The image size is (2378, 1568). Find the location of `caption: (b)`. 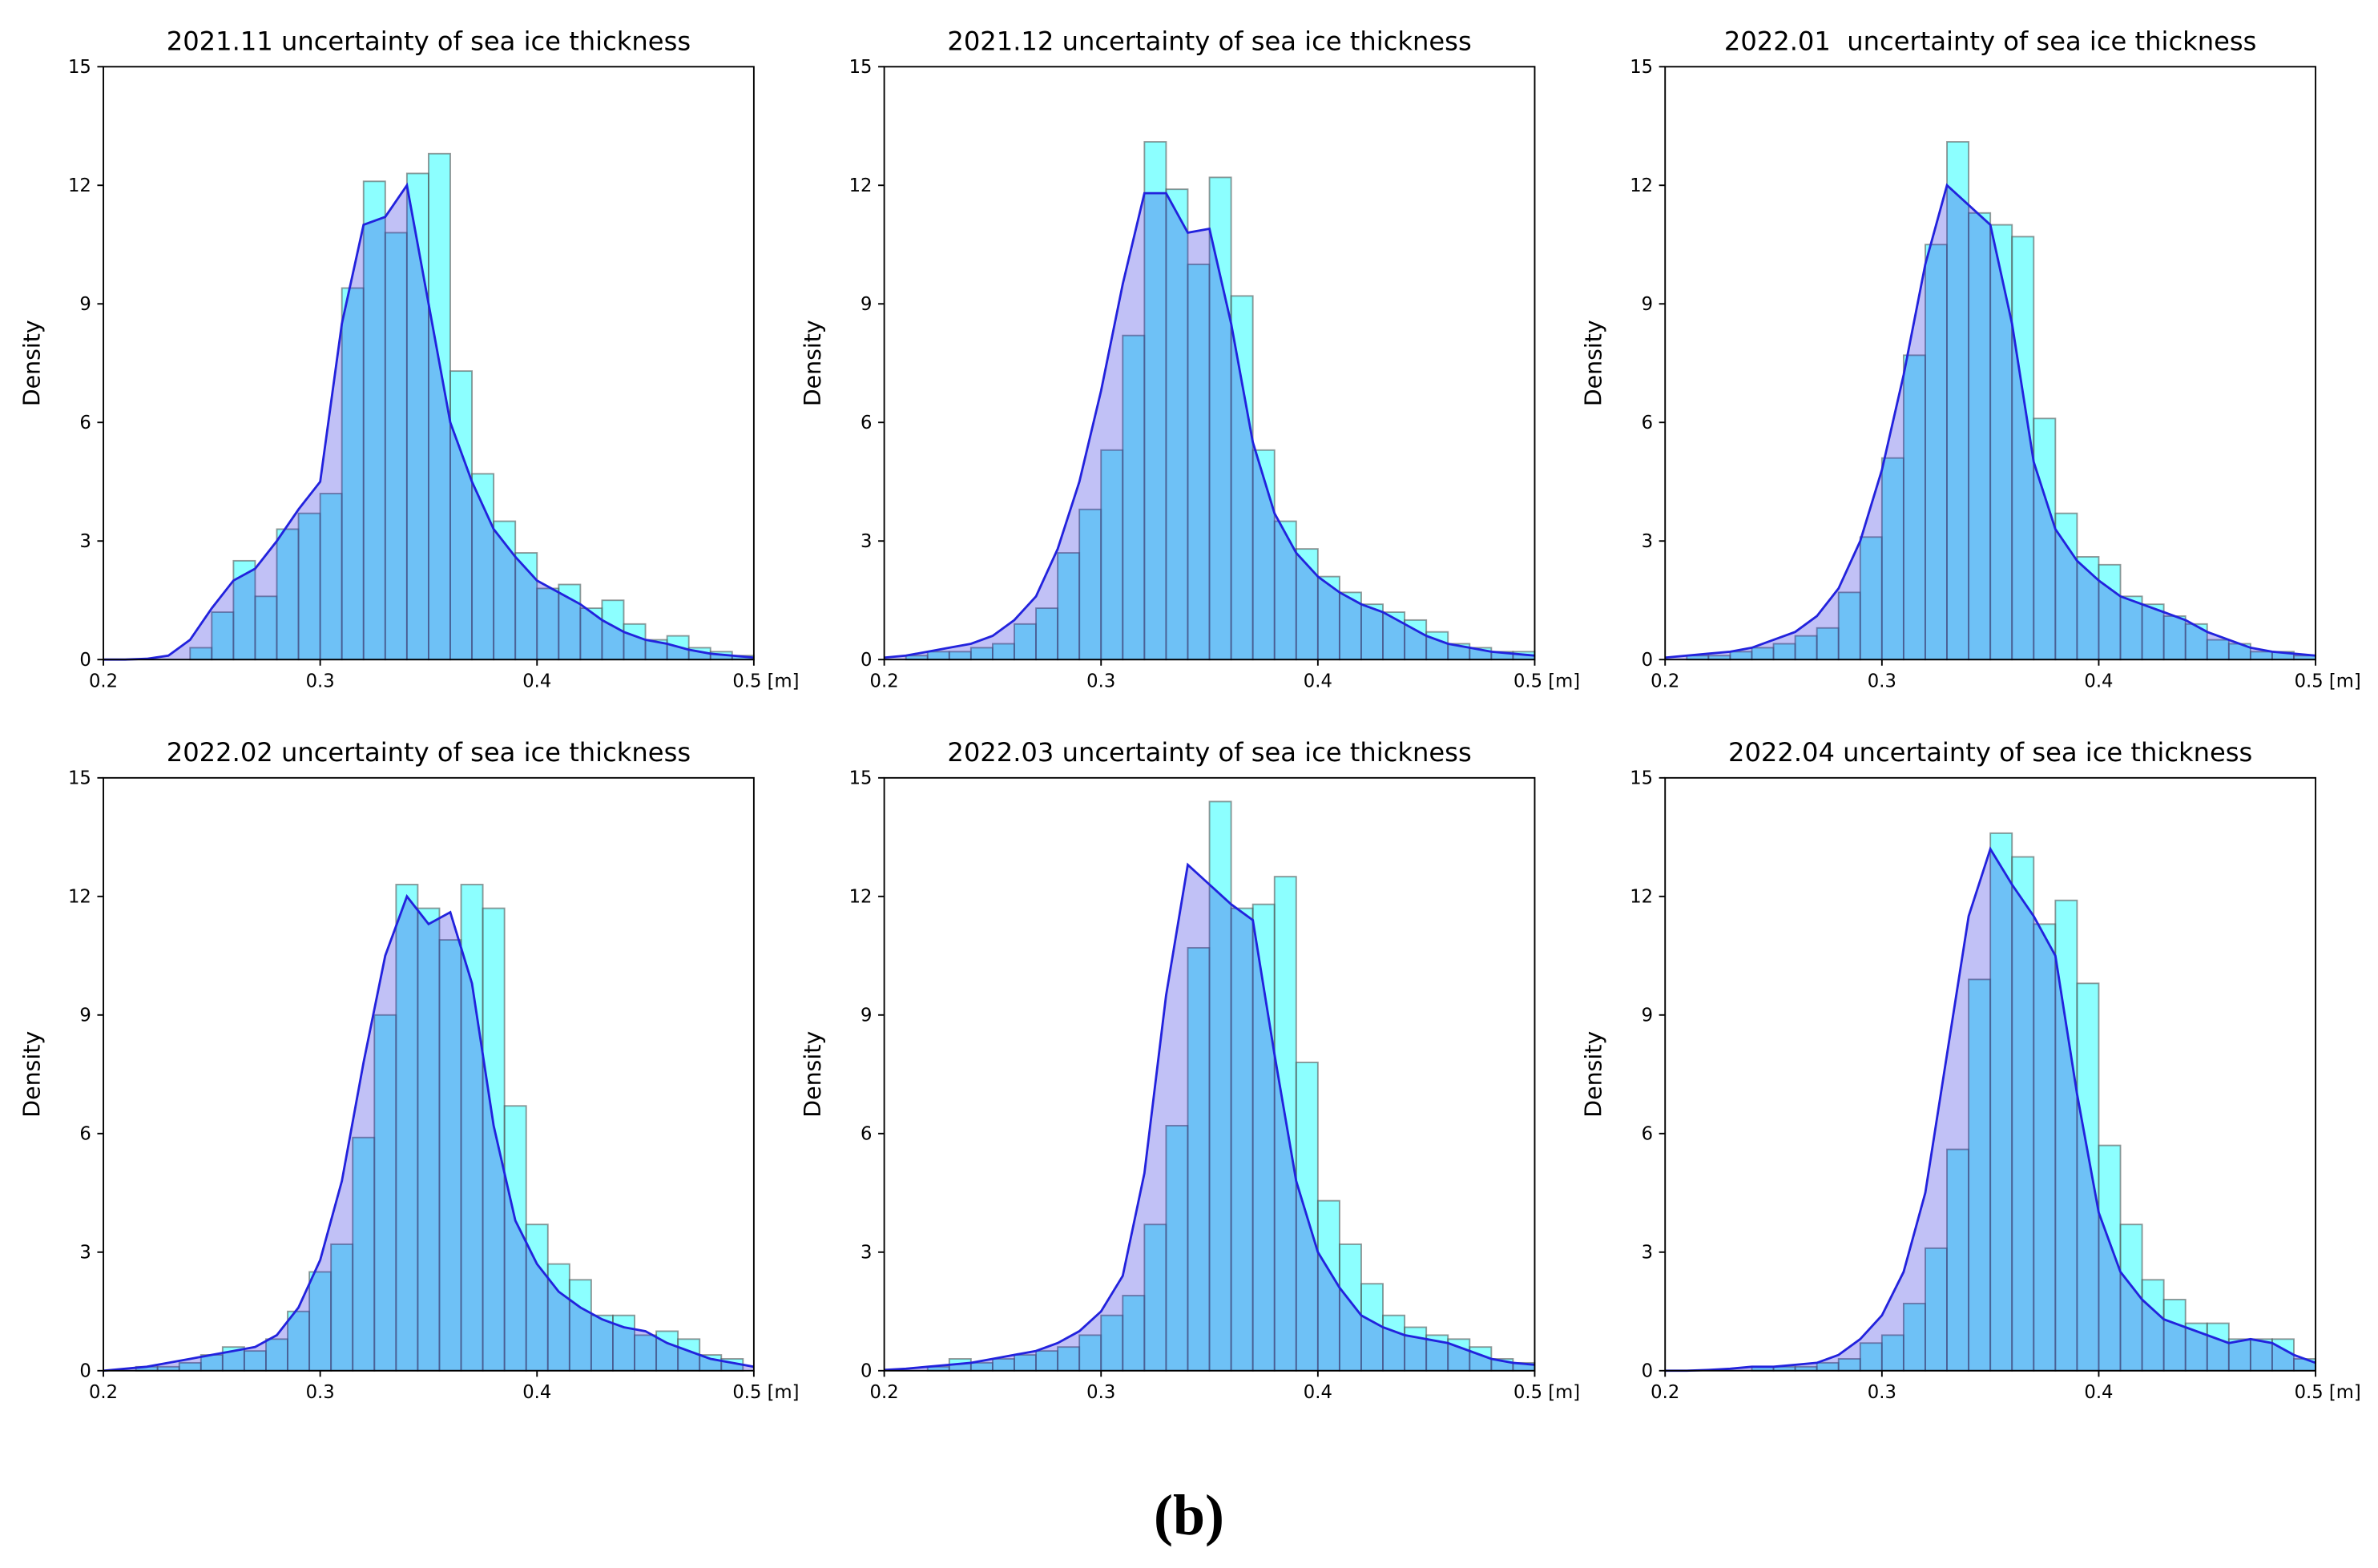

caption: (b) is located at coordinates (1189, 1515).